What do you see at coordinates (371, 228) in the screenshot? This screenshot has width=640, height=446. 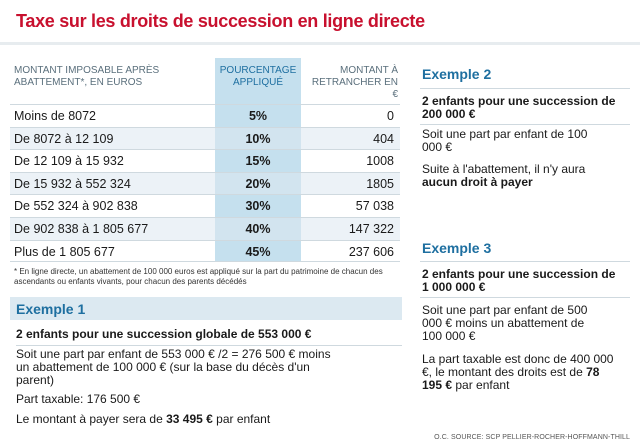 I see `row-subtract: 147 322` at bounding box center [371, 228].